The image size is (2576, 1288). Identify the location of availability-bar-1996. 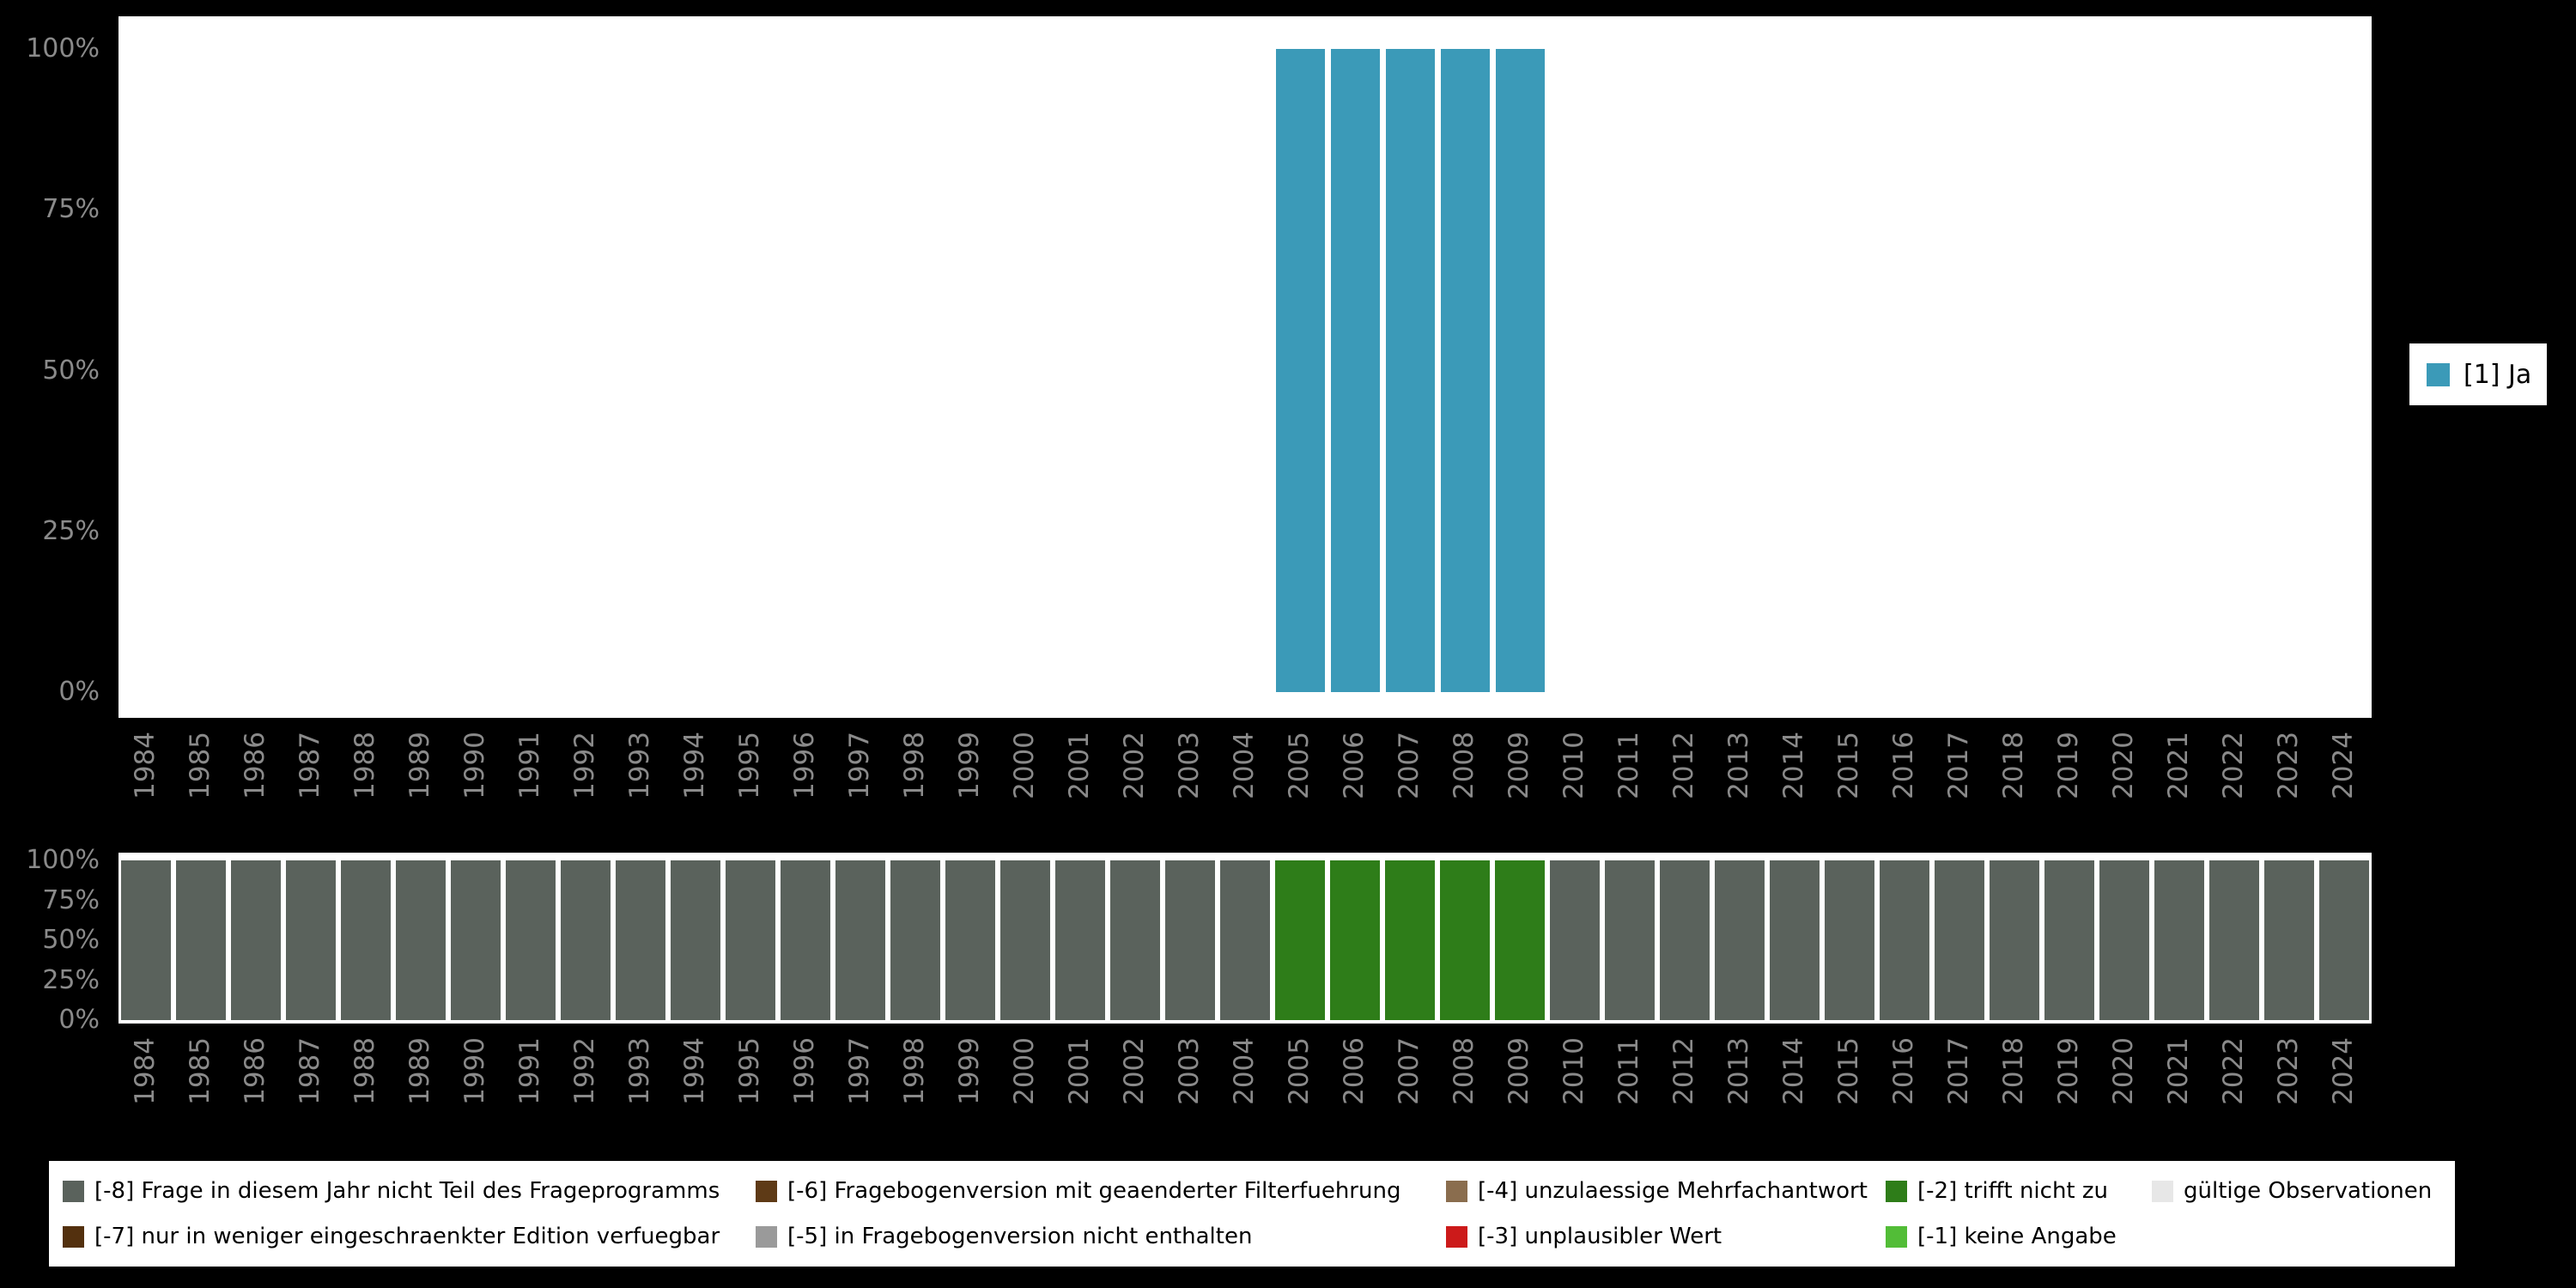
(806, 940).